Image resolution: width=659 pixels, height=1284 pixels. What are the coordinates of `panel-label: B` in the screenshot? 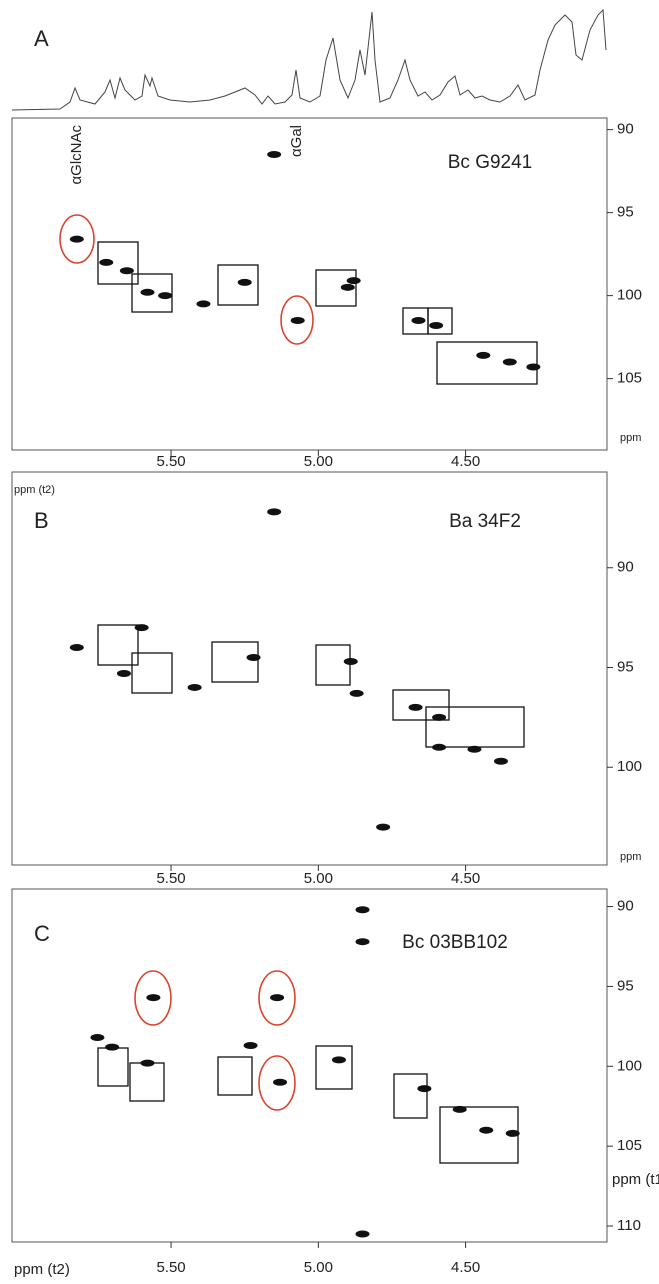 It's located at (41, 520).